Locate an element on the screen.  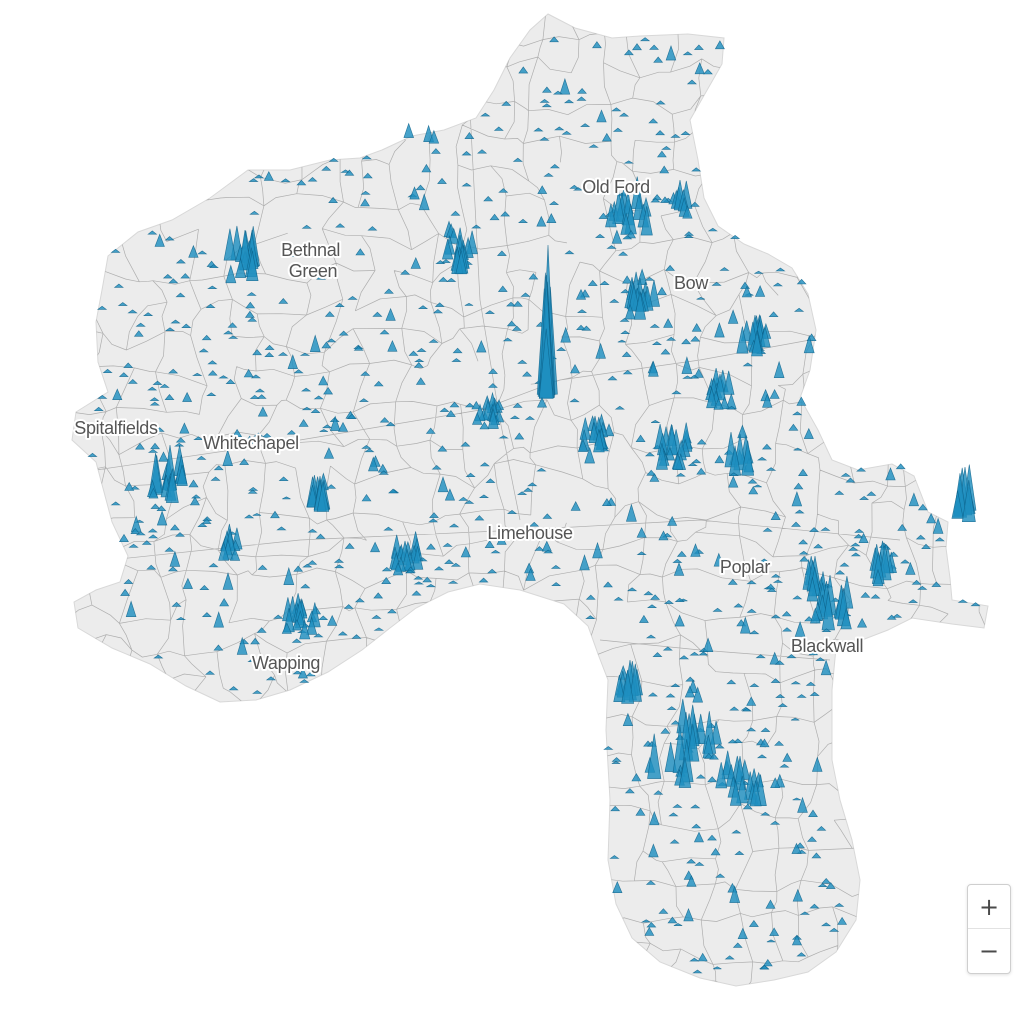
zoom-out-button: − is located at coordinates (989, 951).